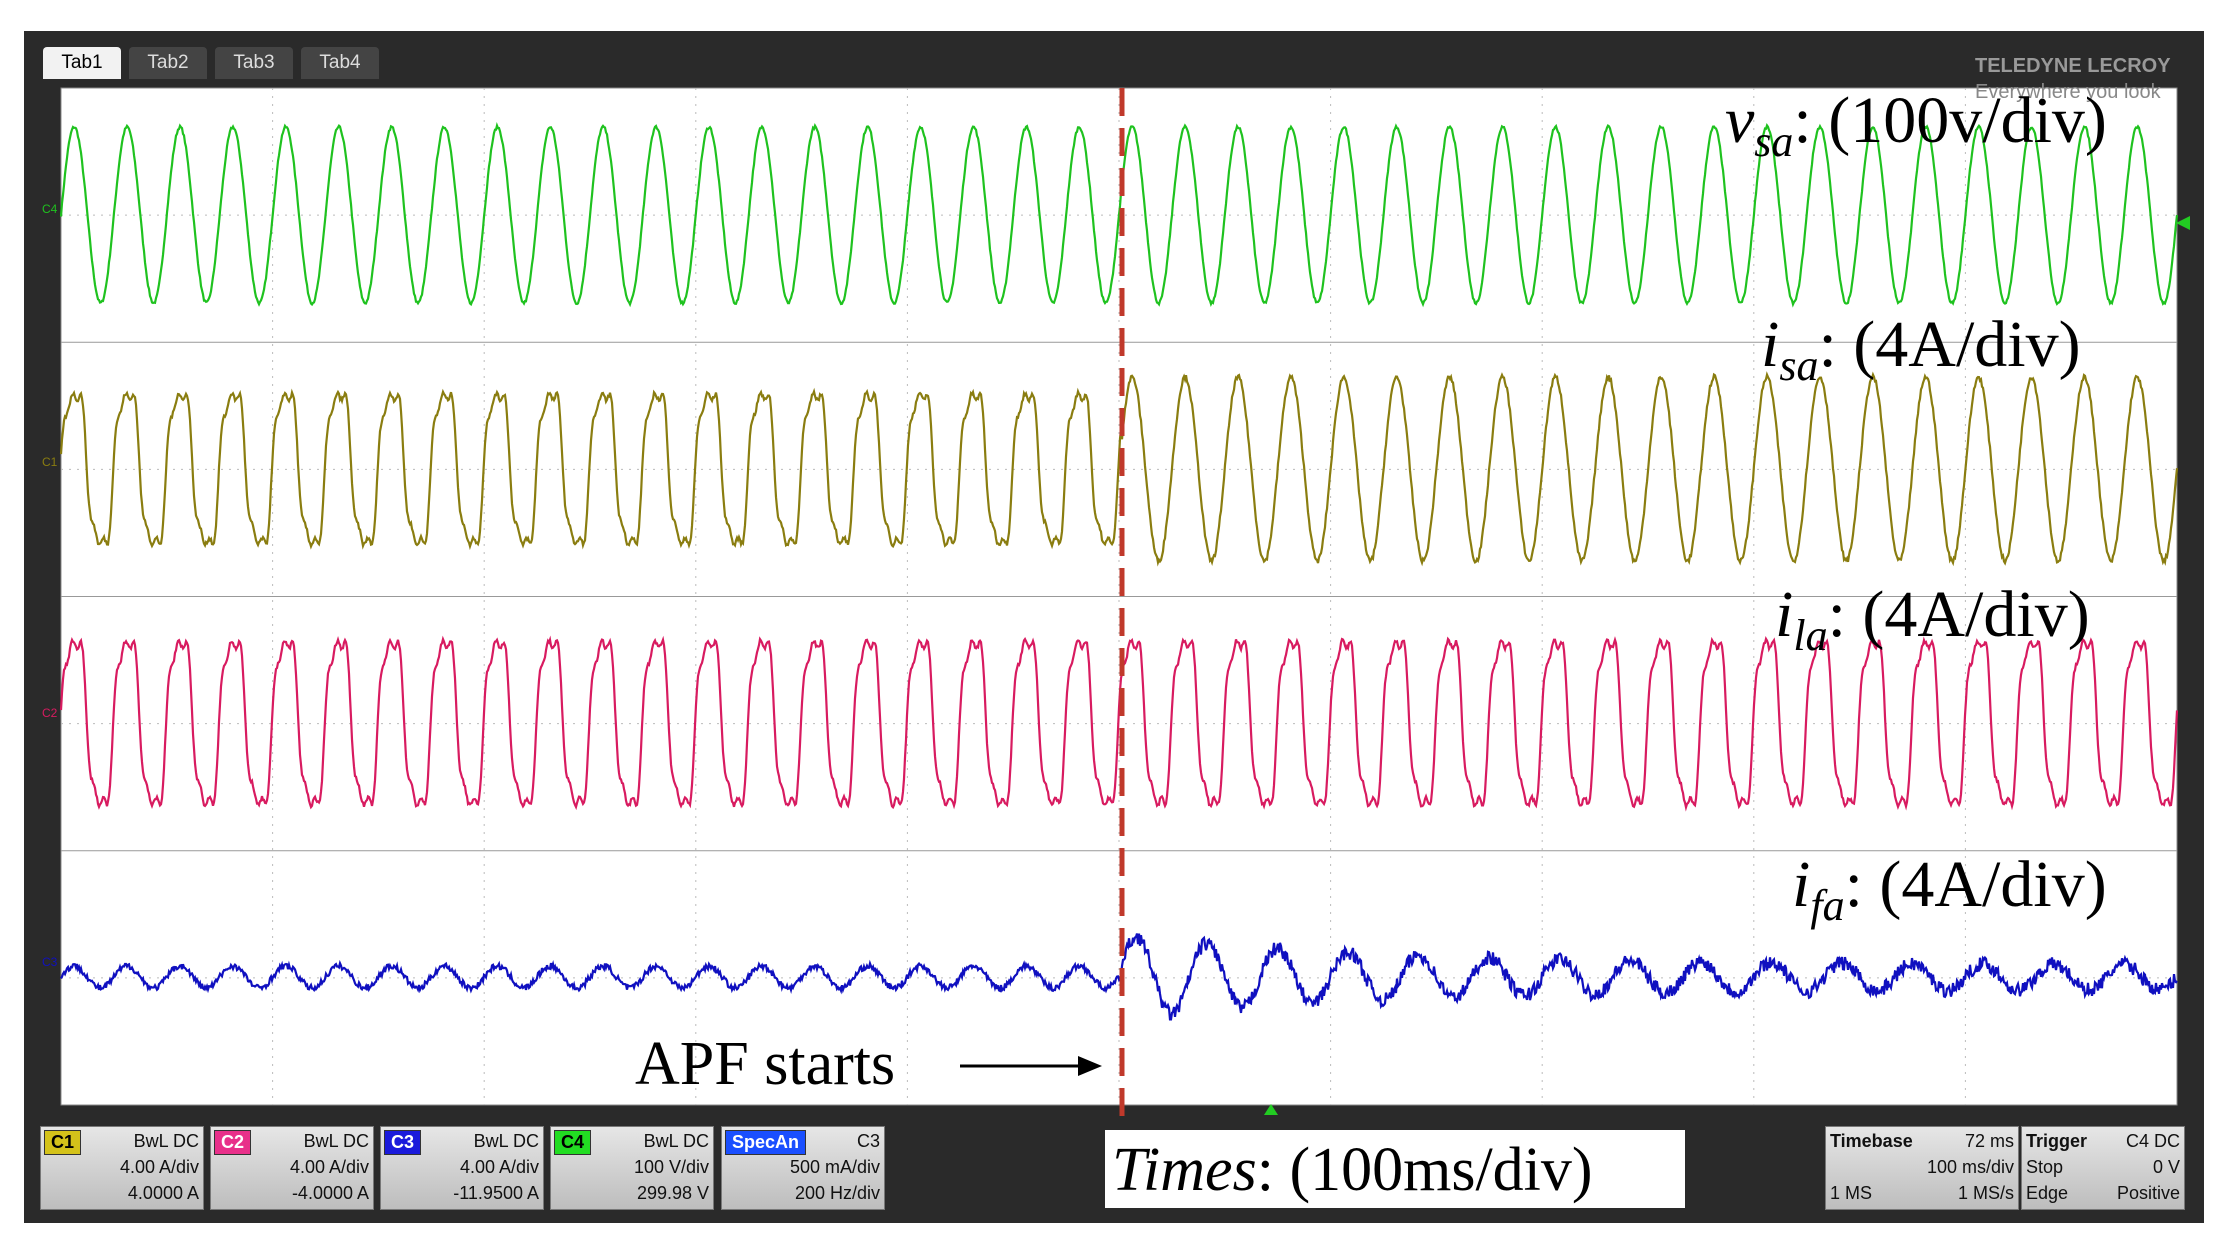 This screenshot has width=2227, height=1243. What do you see at coordinates (1740, 120) in the screenshot?
I see `label-symbol: v` at bounding box center [1740, 120].